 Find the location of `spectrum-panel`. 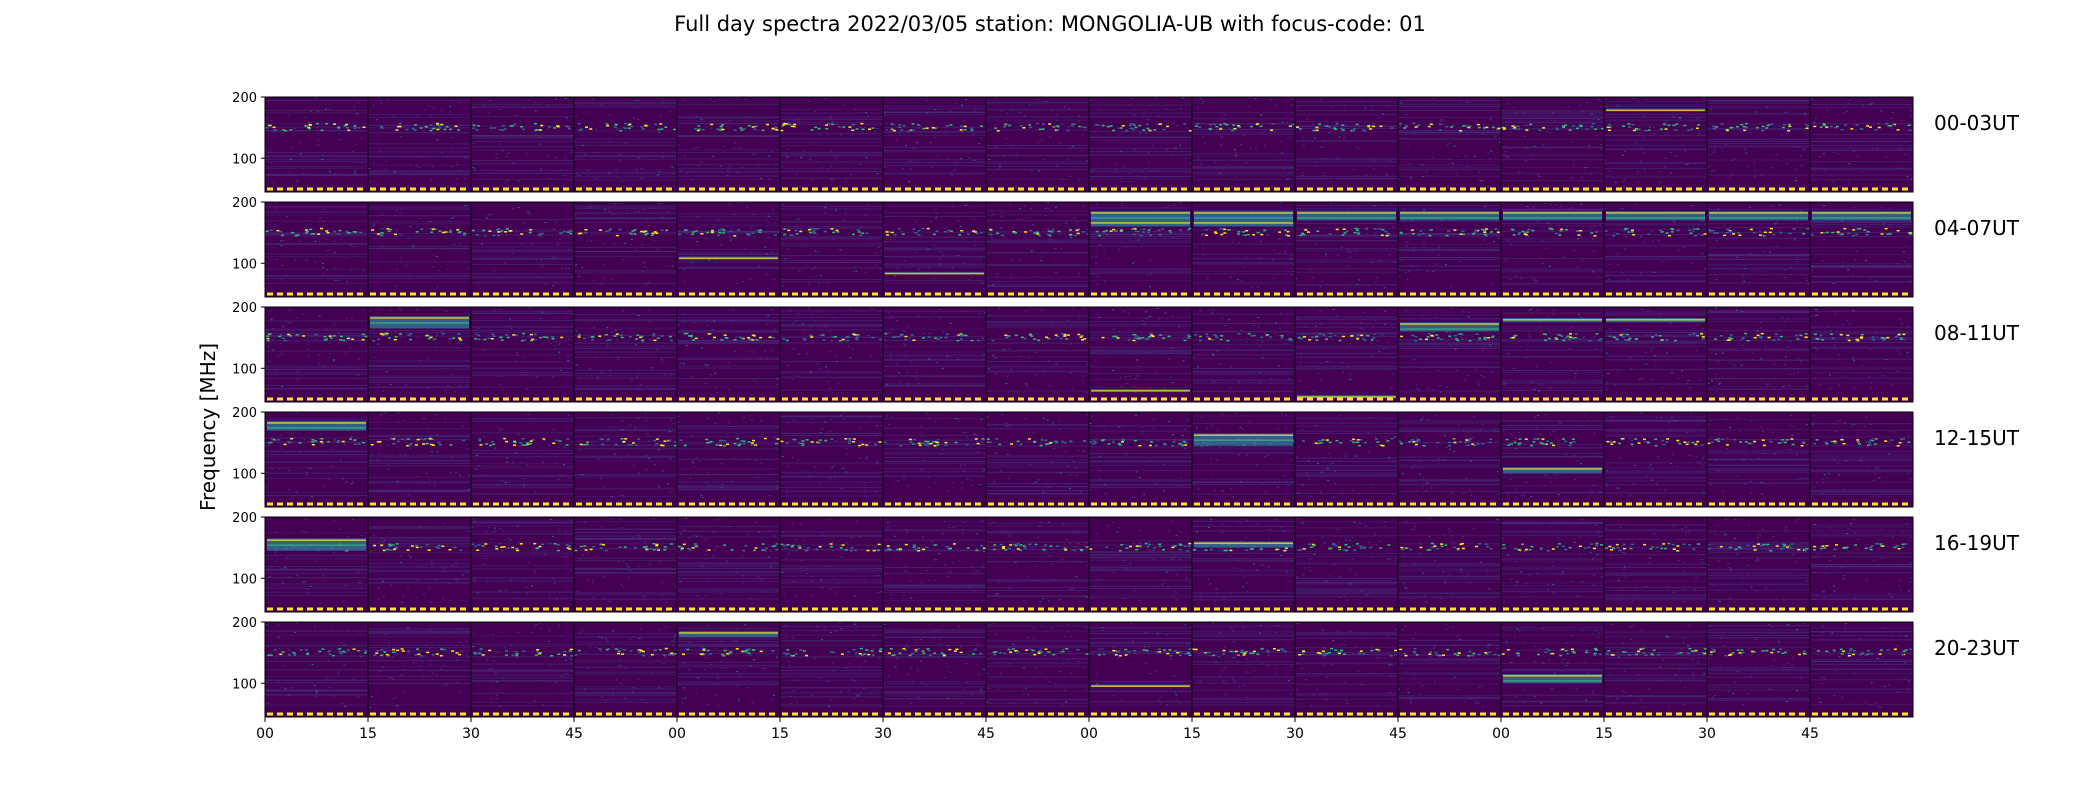

spectrum-panel is located at coordinates (1243, 354).